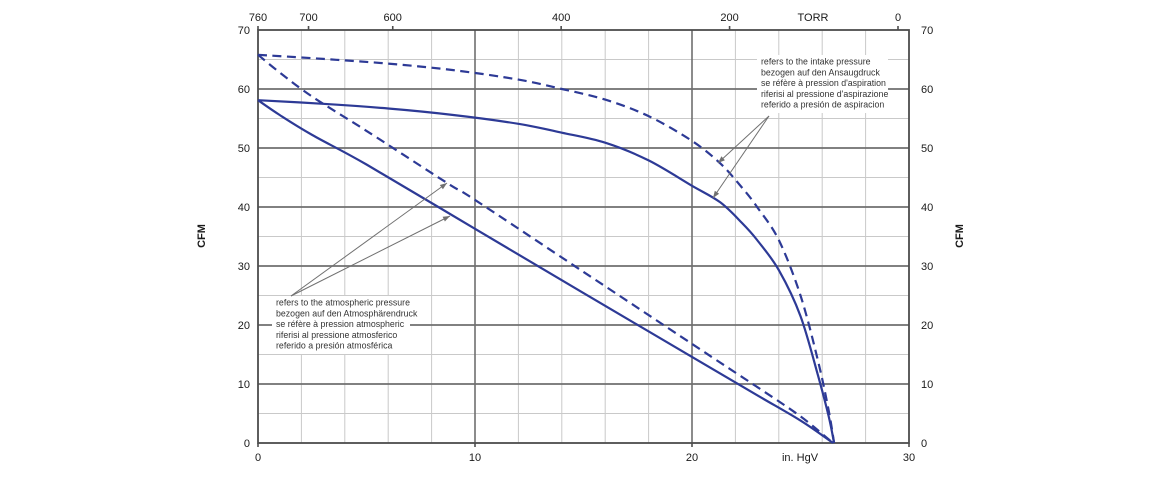  Describe the element at coordinates (927, 326) in the screenshot. I see `y-axis-label-right: 20` at that location.